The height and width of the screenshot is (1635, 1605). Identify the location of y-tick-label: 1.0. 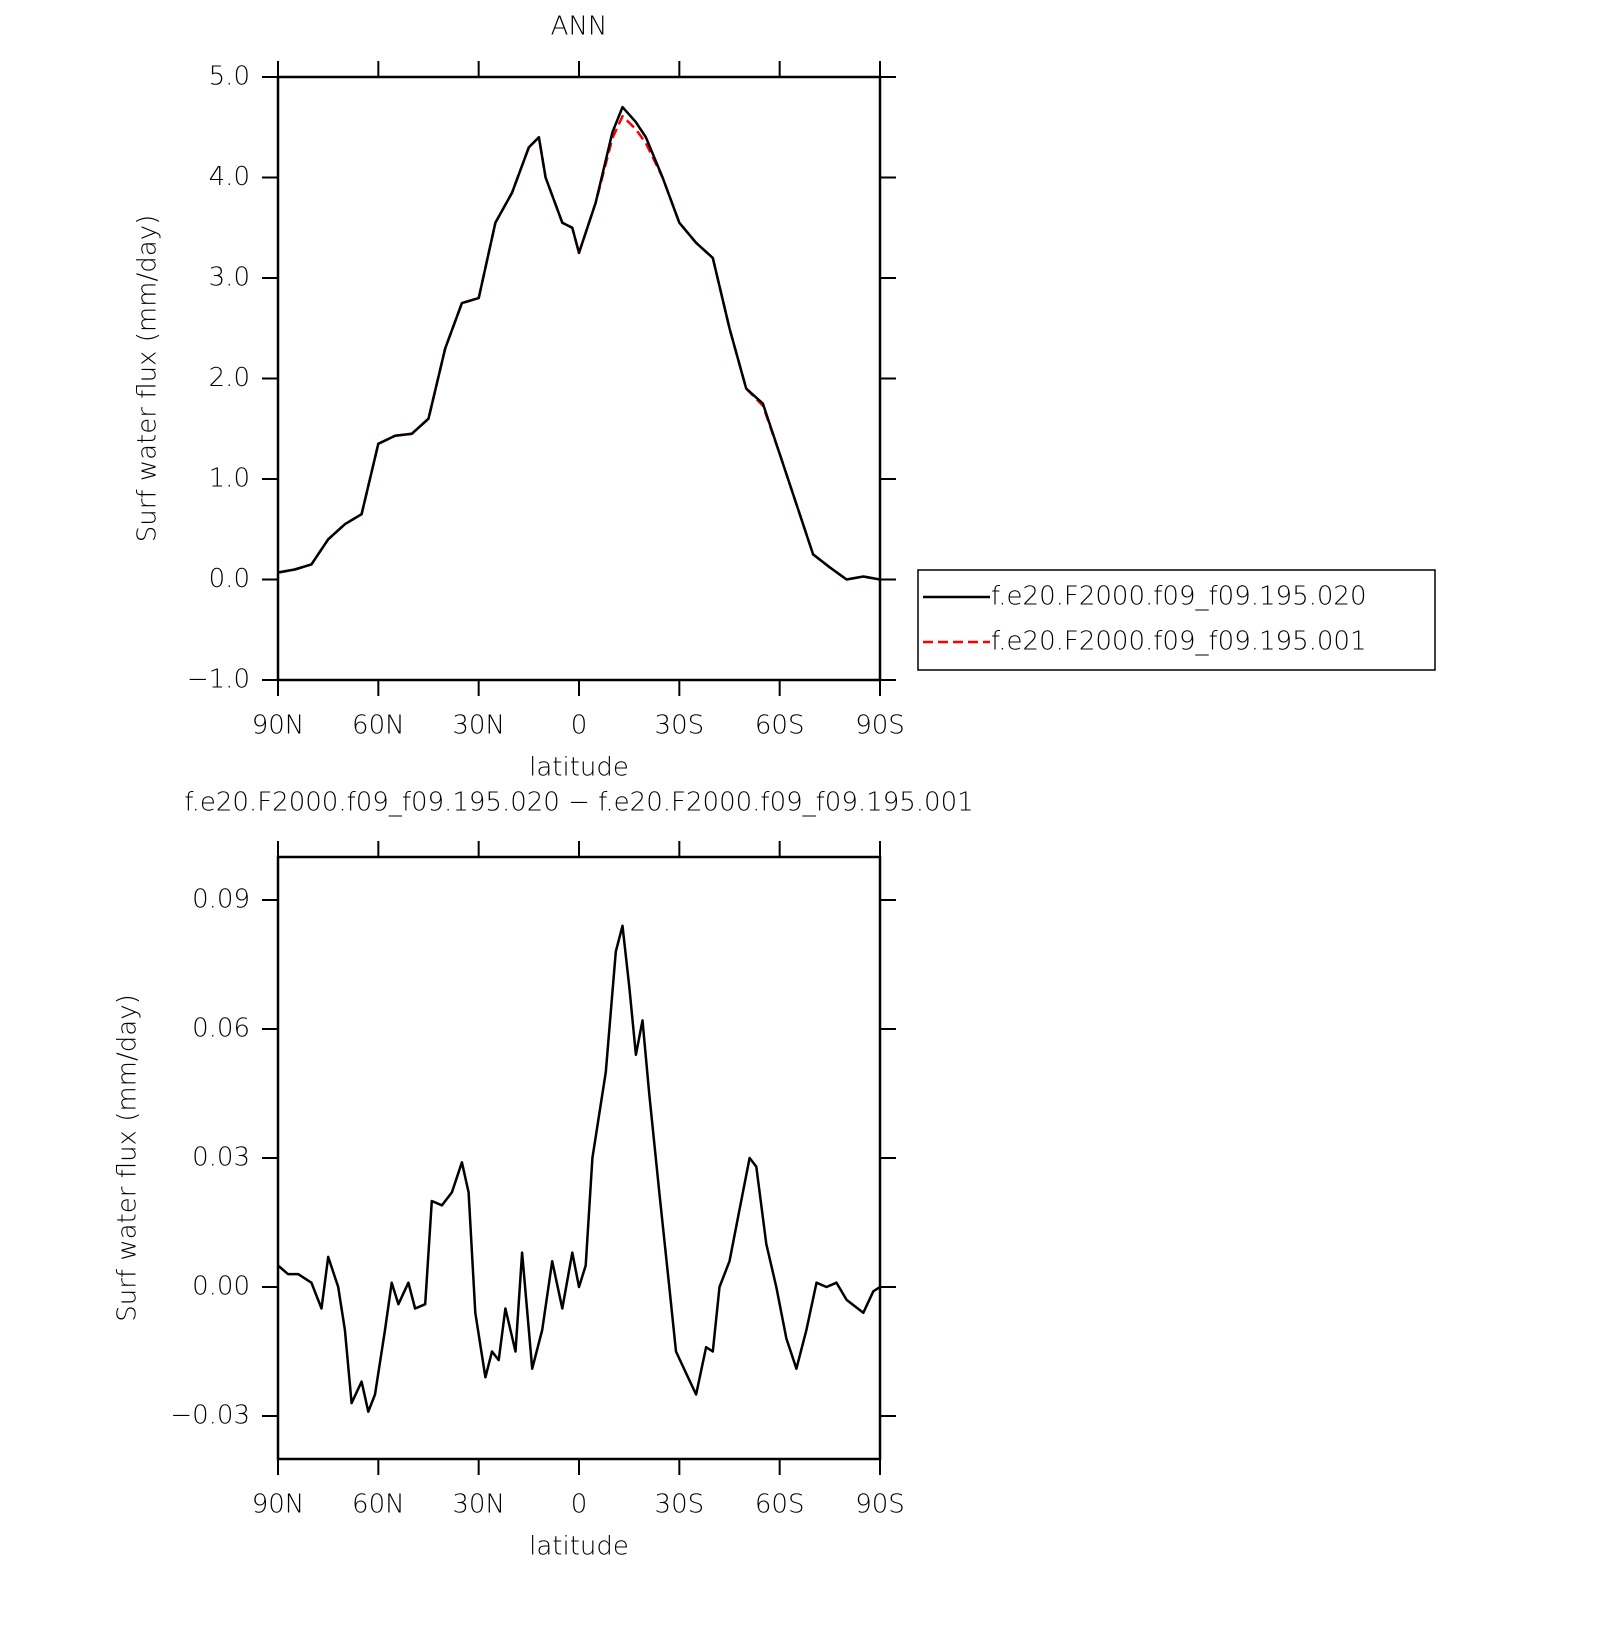
(229, 479).